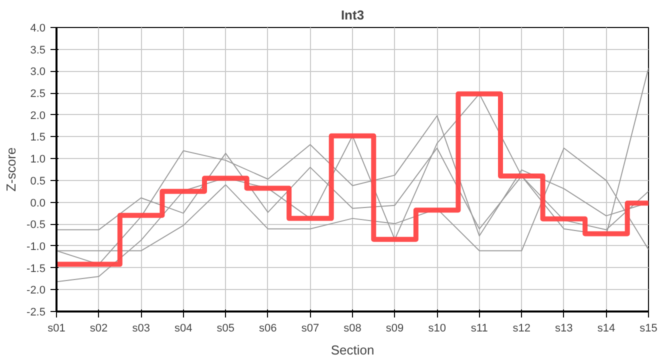  Describe the element at coordinates (395, 328) in the screenshot. I see `x-tick-label: s09` at that location.